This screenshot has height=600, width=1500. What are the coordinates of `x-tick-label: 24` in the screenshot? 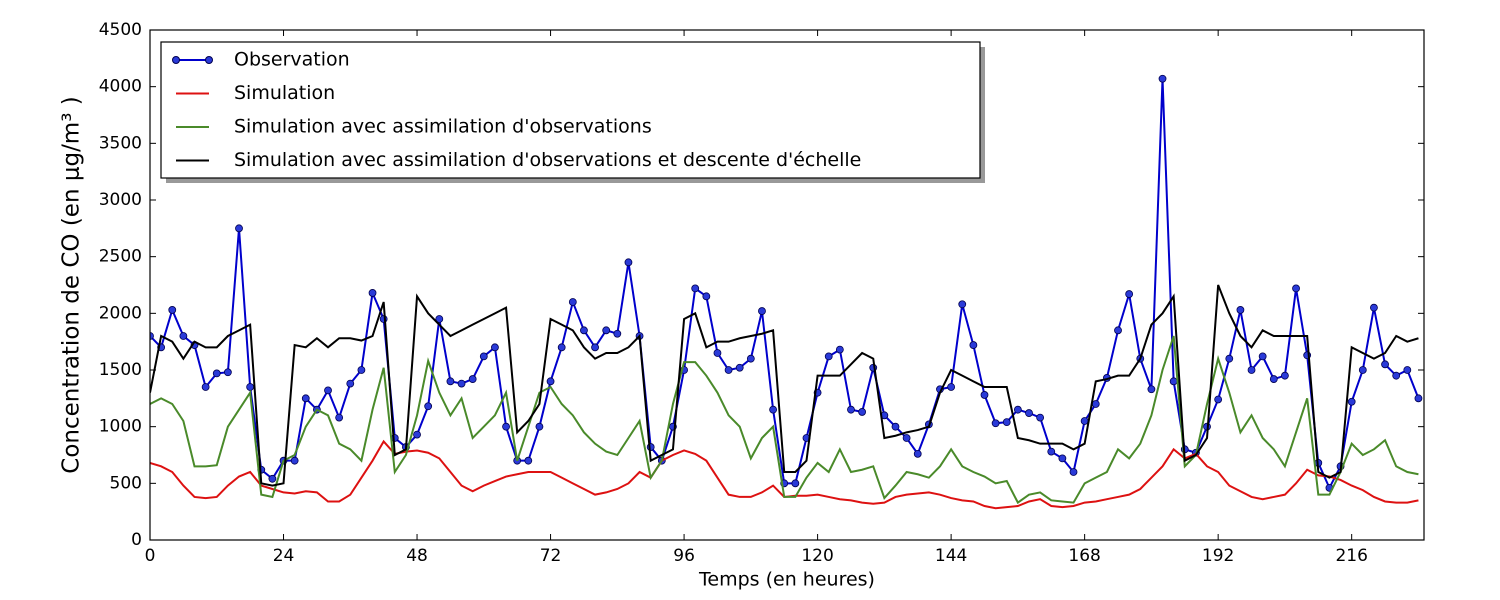 It's located at (284, 556).